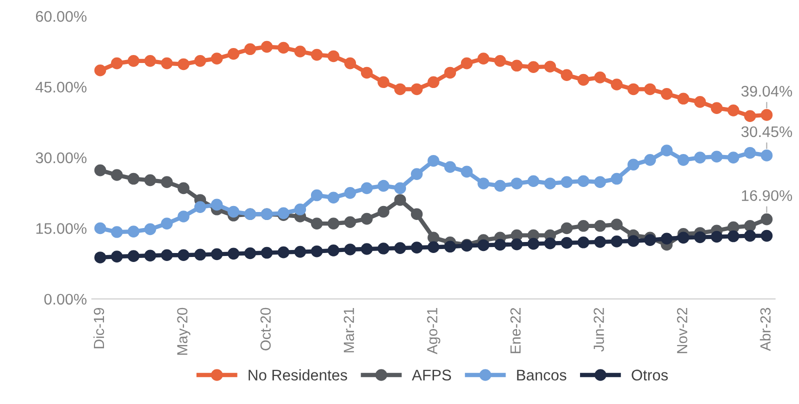 This screenshot has width=799, height=404. Describe the element at coordinates (766, 132) in the screenshot. I see `data-label: 30.45%` at that location.